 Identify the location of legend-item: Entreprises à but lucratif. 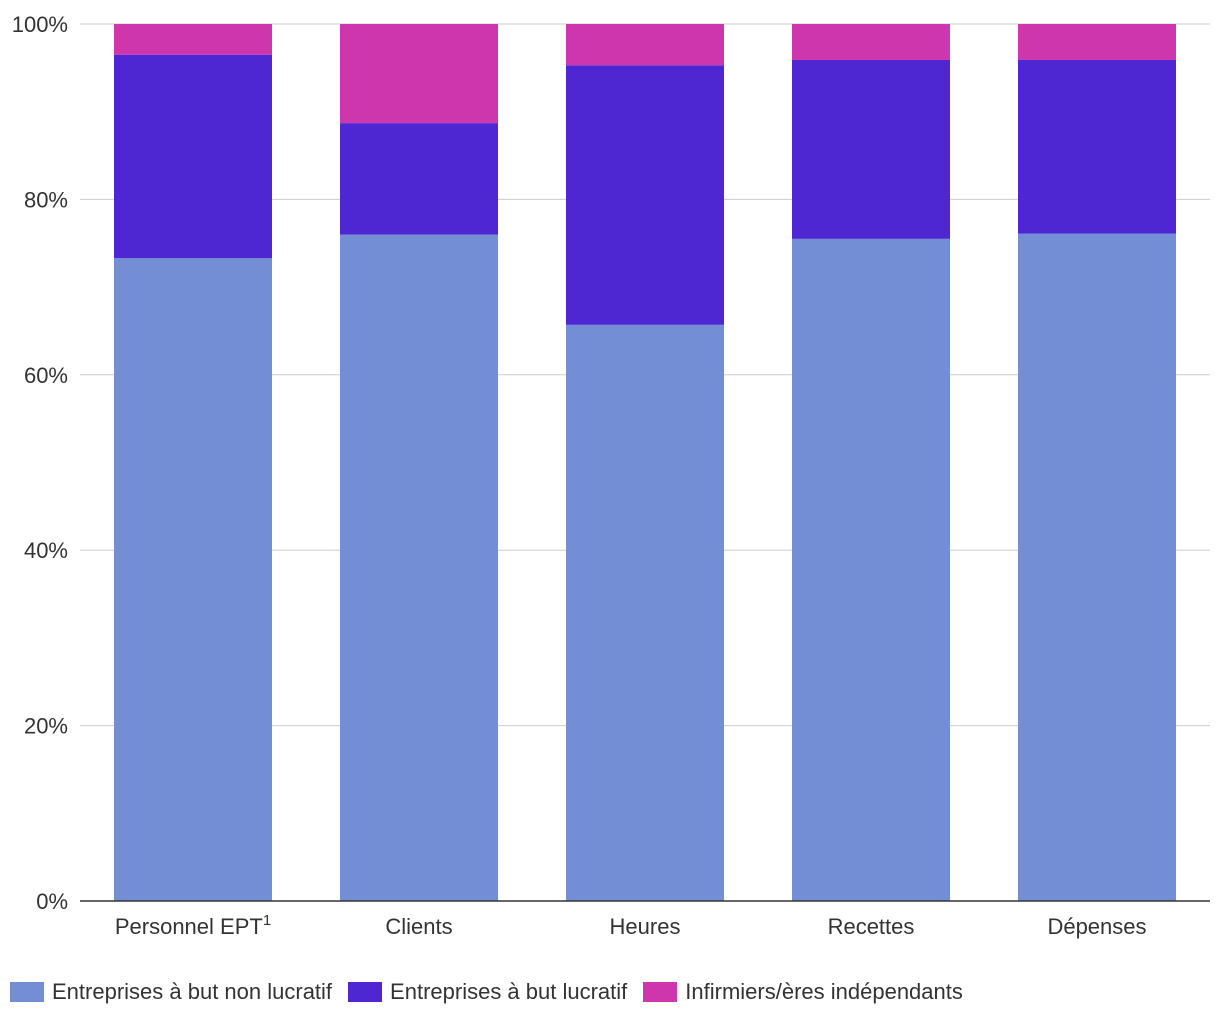
(487, 992).